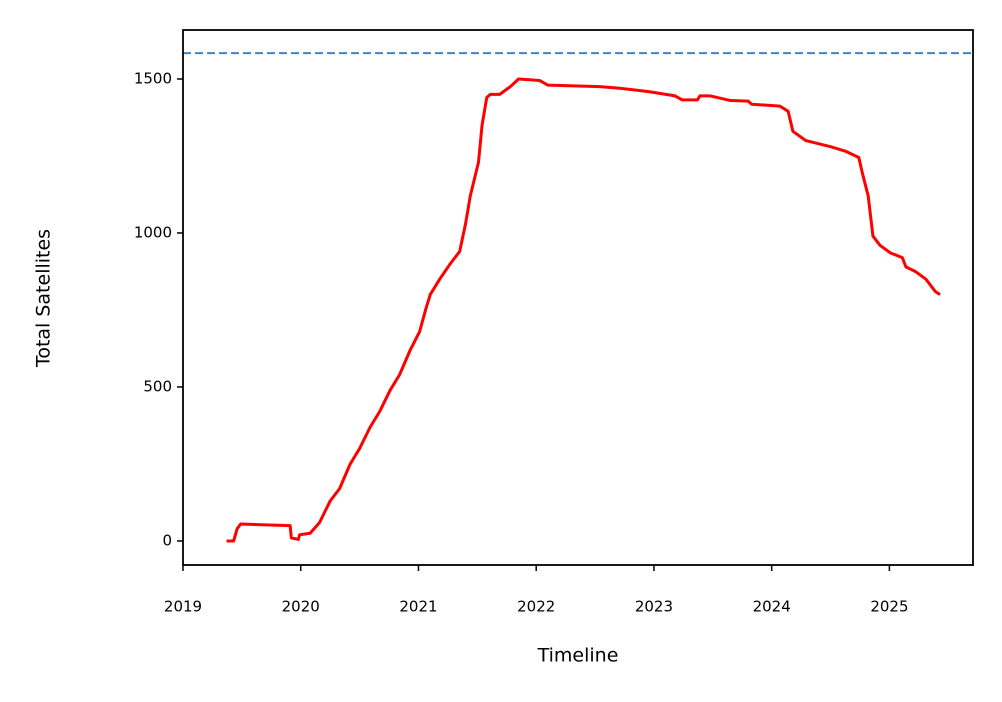  Describe the element at coordinates (418, 607) in the screenshot. I see `x-tick-label: 2021` at that location.